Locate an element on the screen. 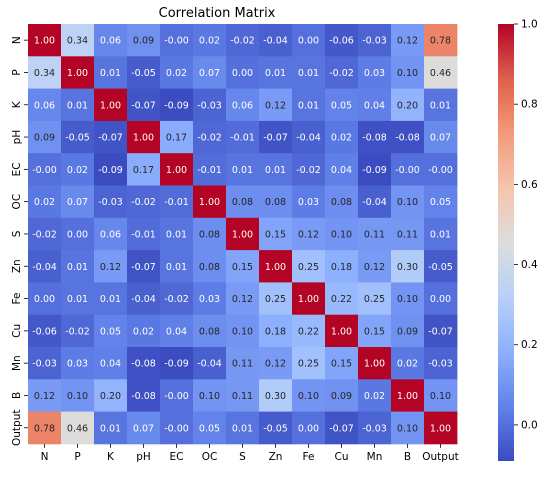 Image resolution: width=550 pixels, height=493 pixels. cell-value-label: 0.07 is located at coordinates (209, 73).